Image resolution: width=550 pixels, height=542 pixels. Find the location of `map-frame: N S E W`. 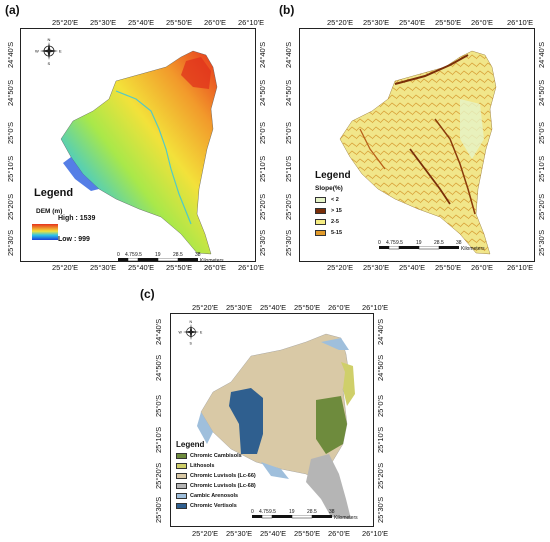

map-frame: N S E W is located at coordinates (272, 420).